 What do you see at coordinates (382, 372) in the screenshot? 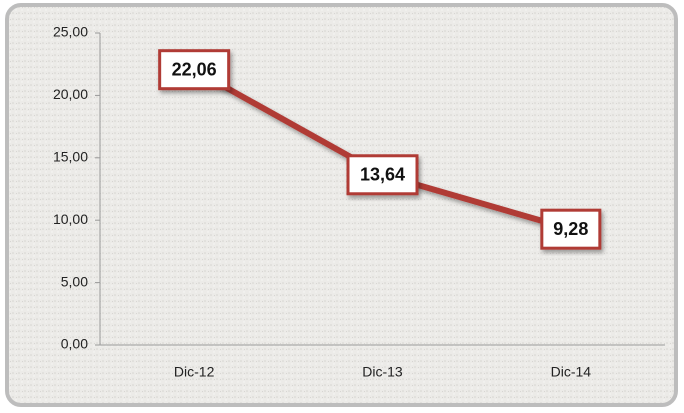
I see `x-tick-label: Dic-13` at bounding box center [382, 372].